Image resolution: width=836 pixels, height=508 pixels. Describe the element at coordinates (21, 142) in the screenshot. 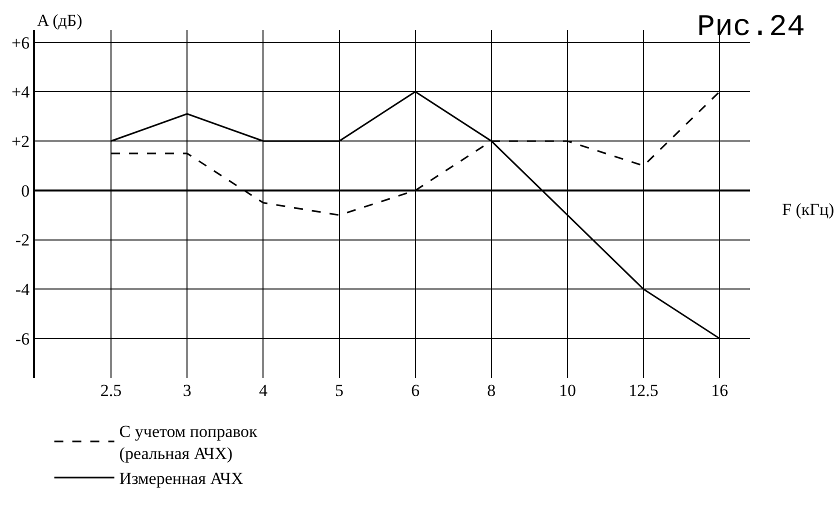

I see `y-tick-label: +2` at that location.